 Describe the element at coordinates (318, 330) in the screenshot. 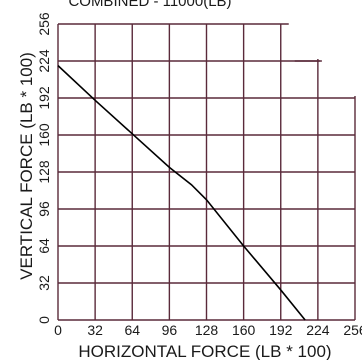

I see `x-tick-label-224: 224` at that location.